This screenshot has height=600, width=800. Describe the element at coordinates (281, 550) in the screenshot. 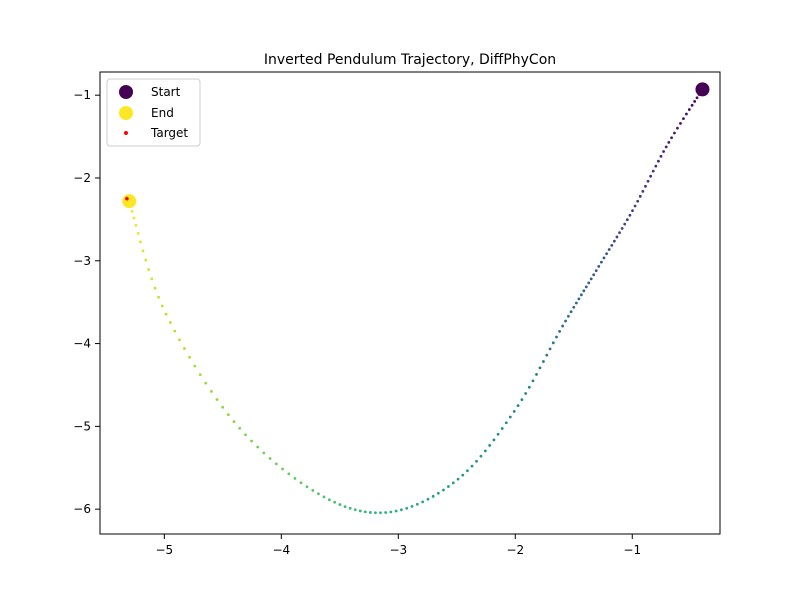

I see `x-tick-label: −4` at that location.